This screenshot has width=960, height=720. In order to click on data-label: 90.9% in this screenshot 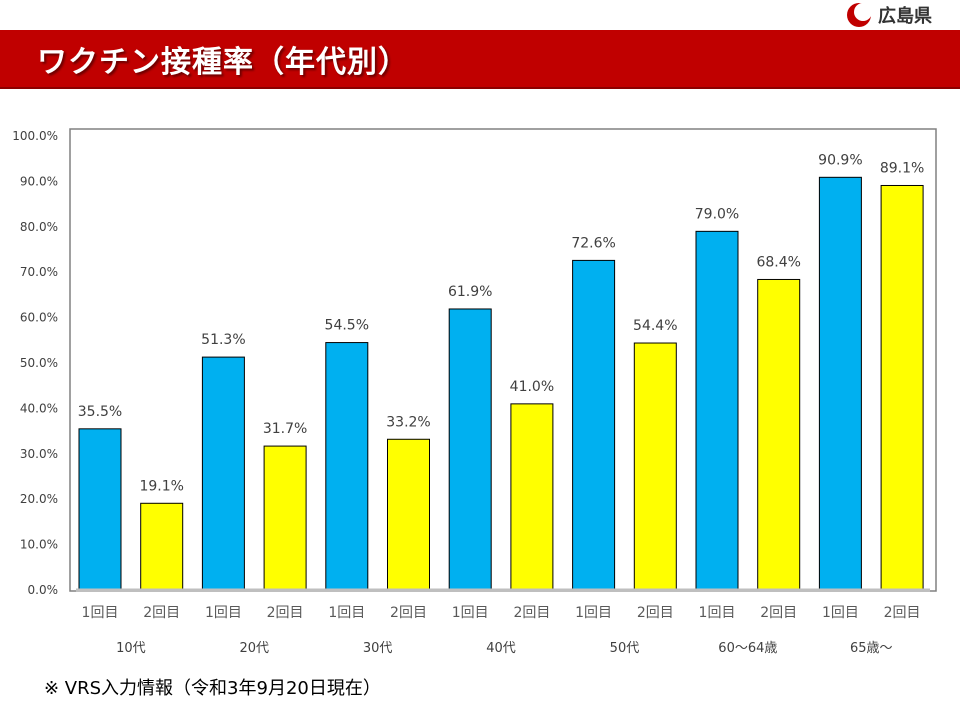, I will do `click(840, 160)`.